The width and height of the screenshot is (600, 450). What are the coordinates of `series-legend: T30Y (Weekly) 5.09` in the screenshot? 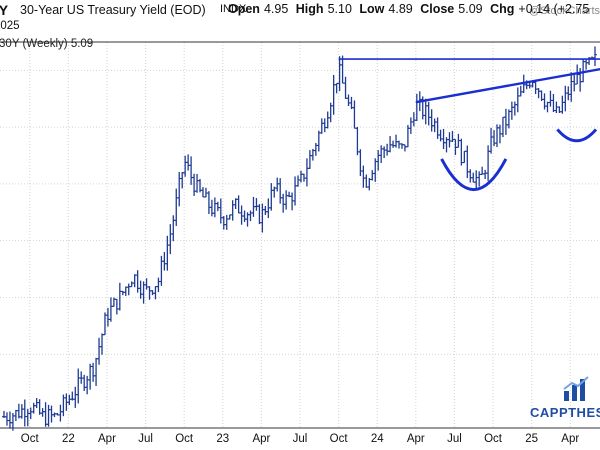 It's located at (47, 44).